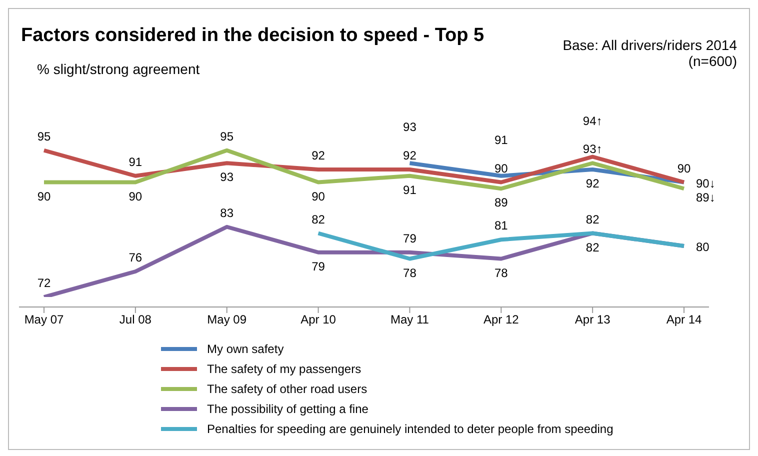  What do you see at coordinates (501, 203) in the screenshot?
I see `data-label: 89` at bounding box center [501, 203].